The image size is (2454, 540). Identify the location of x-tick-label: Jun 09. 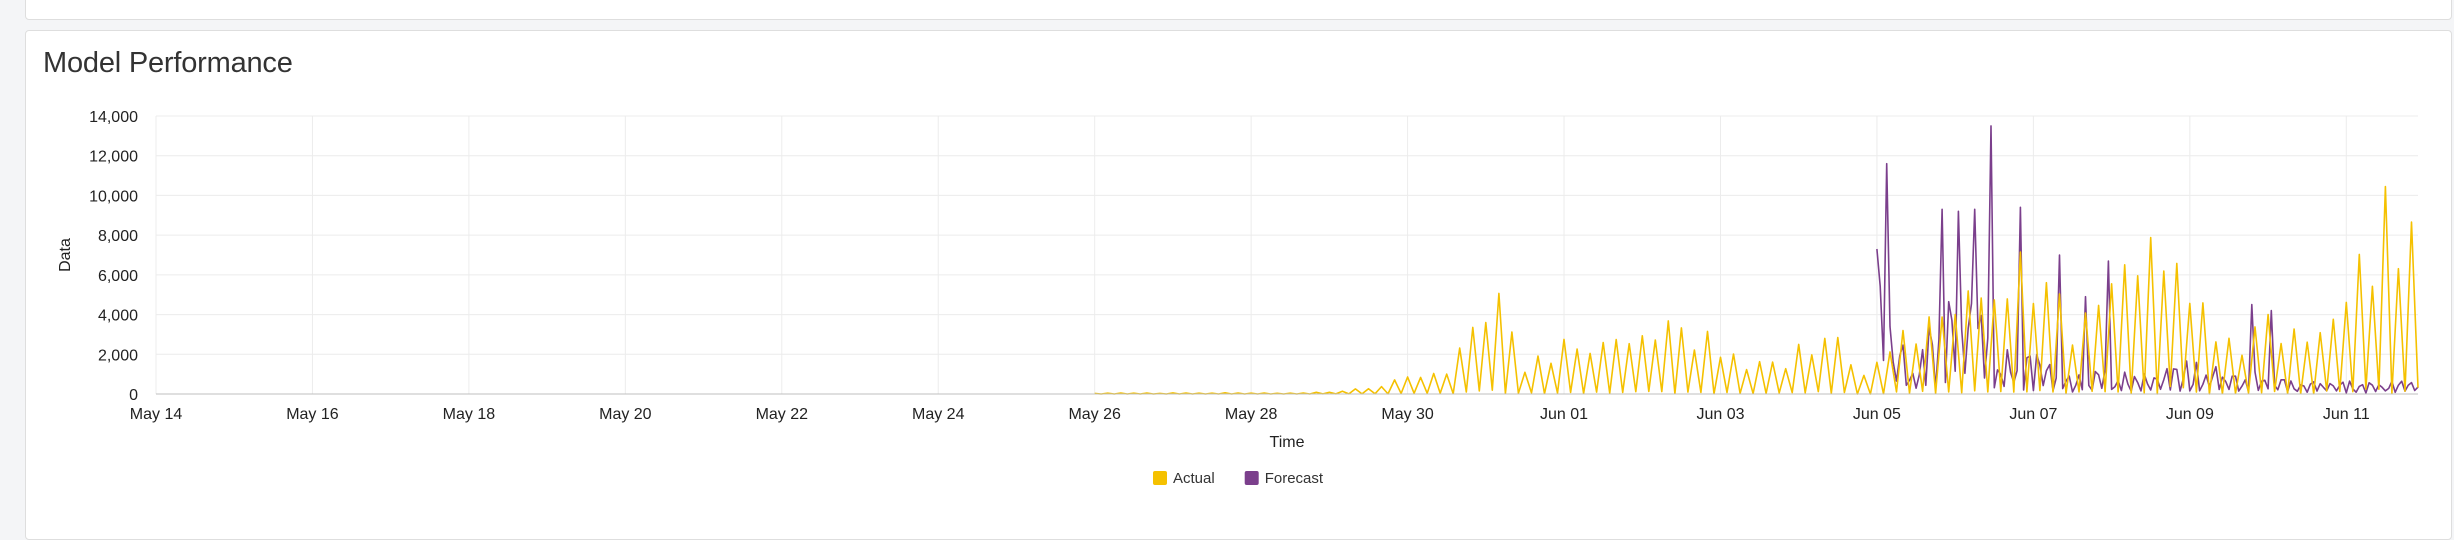
(2190, 414).